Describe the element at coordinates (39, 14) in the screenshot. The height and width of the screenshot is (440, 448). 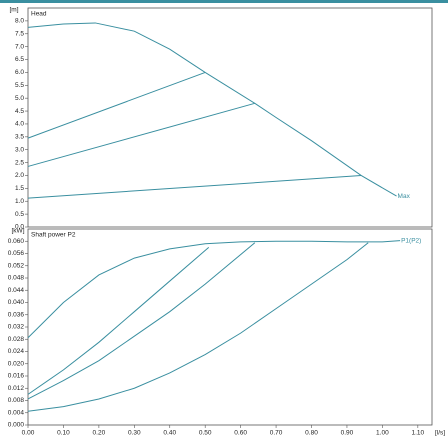
I see `panel-title: Head` at that location.